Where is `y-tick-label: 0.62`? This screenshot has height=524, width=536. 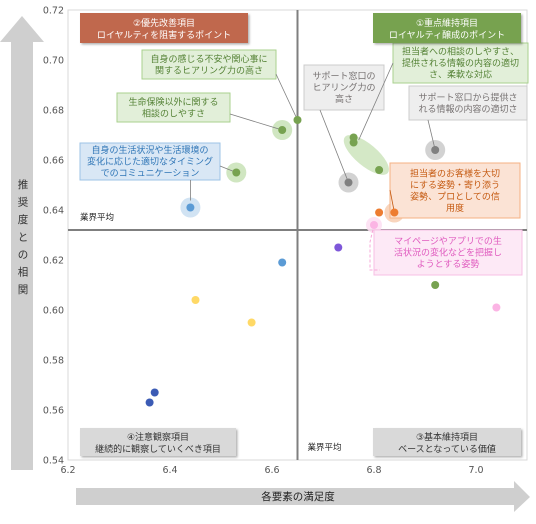 y-tick-label: 0.62 is located at coordinates (53, 261).